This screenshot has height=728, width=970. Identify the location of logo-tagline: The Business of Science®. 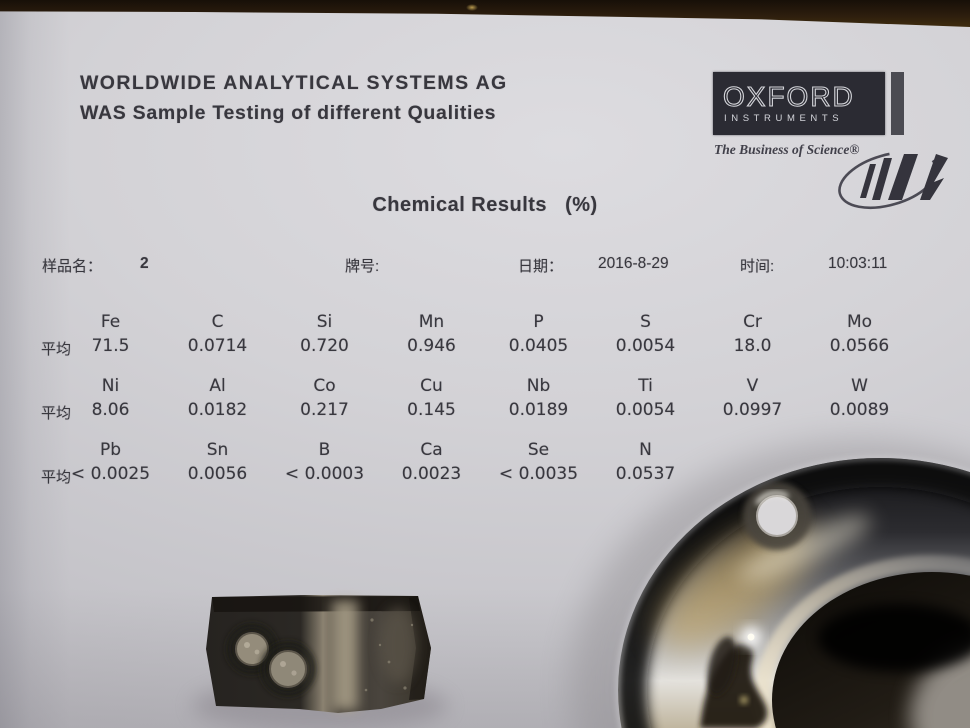
(787, 149).